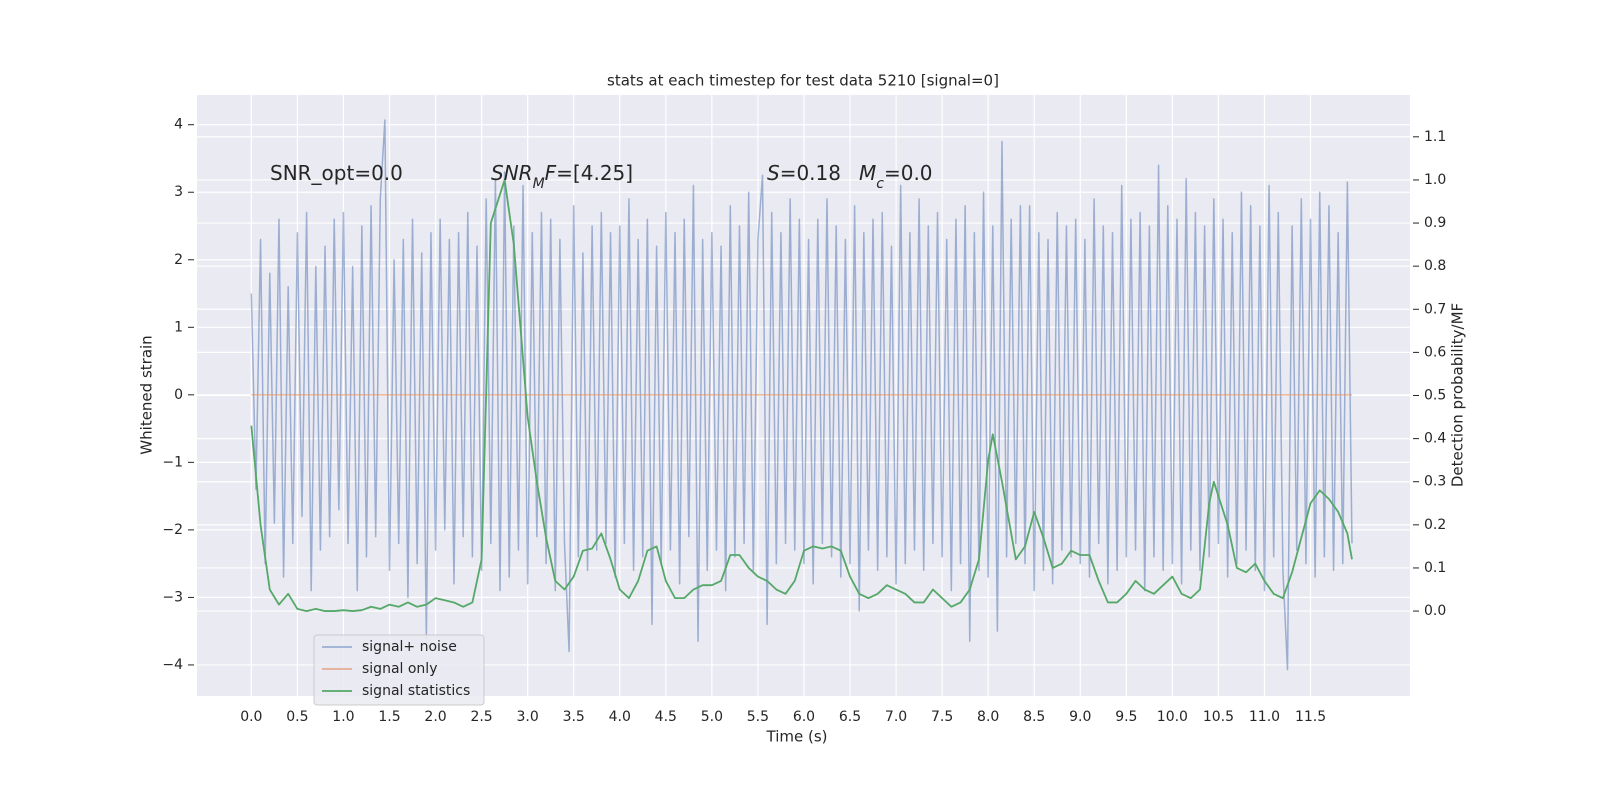 The image size is (1600, 800). I want to click on y2-tick-label: 0.0, so click(1435, 611).